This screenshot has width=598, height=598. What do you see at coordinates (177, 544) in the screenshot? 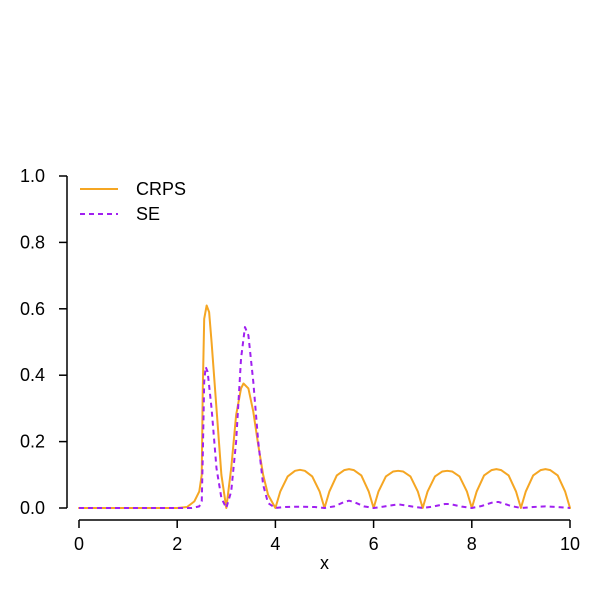
I see `x-tick-label: 2` at bounding box center [177, 544].